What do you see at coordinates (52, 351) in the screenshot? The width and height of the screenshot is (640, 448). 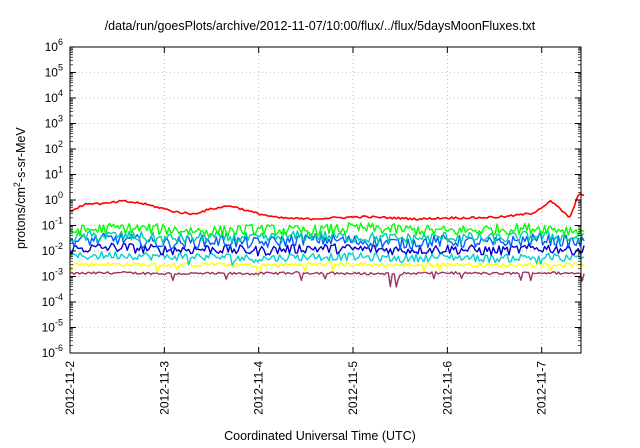 I see `y-tick-label: 10⁻⁶` at bounding box center [52, 351].